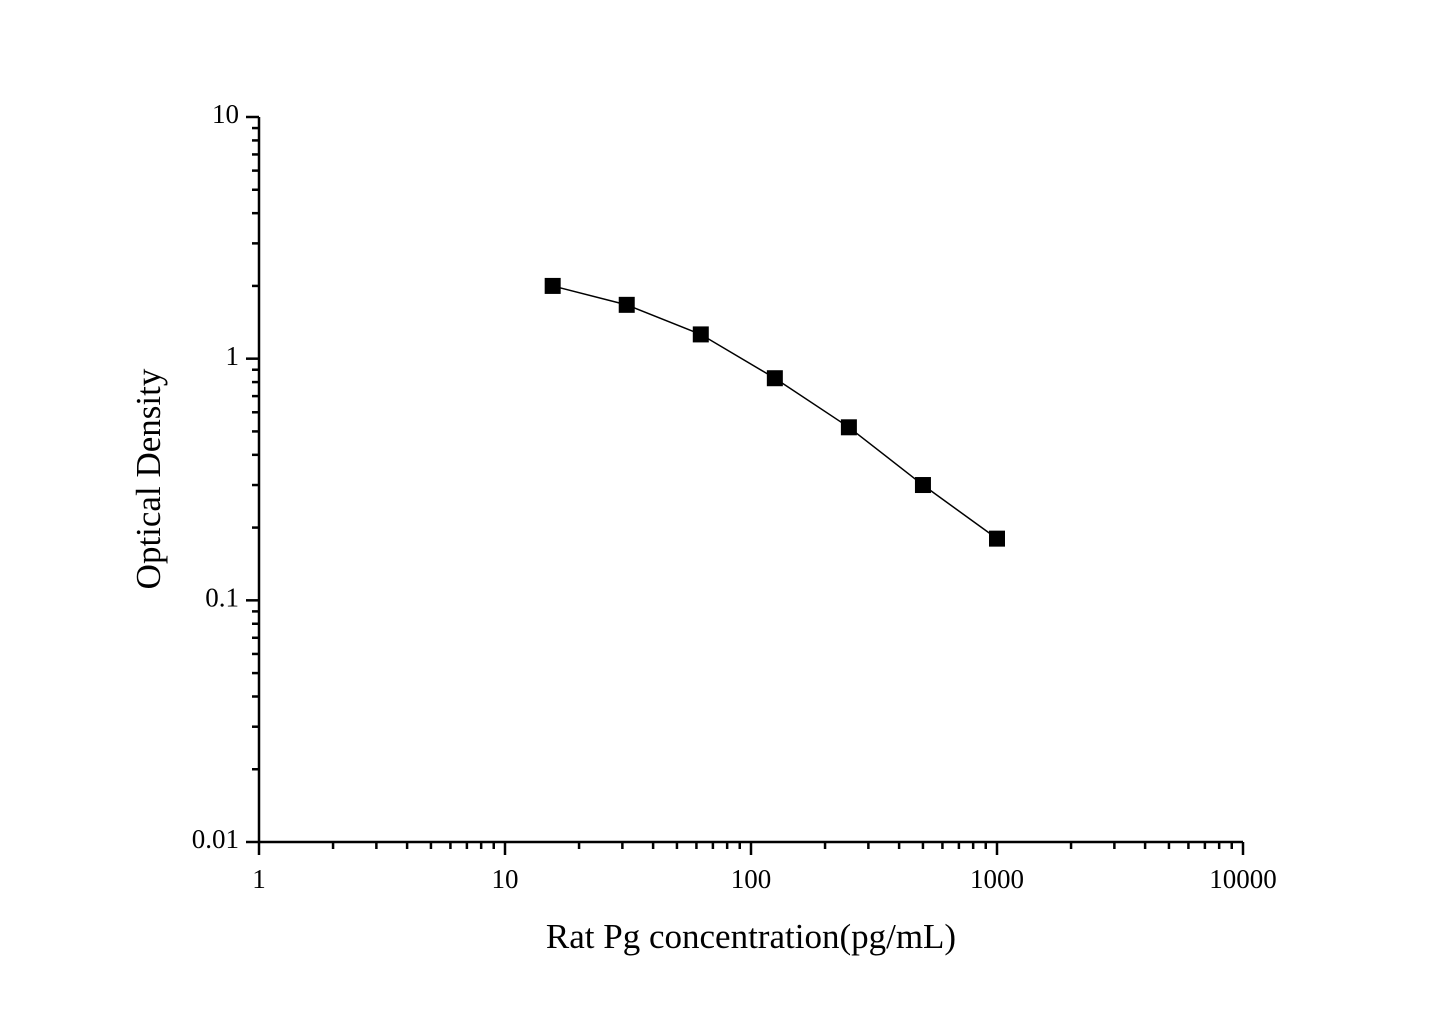 The height and width of the screenshot is (1009, 1445). Describe the element at coordinates (225, 114) in the screenshot. I see `y-tick-label: 10` at that location.